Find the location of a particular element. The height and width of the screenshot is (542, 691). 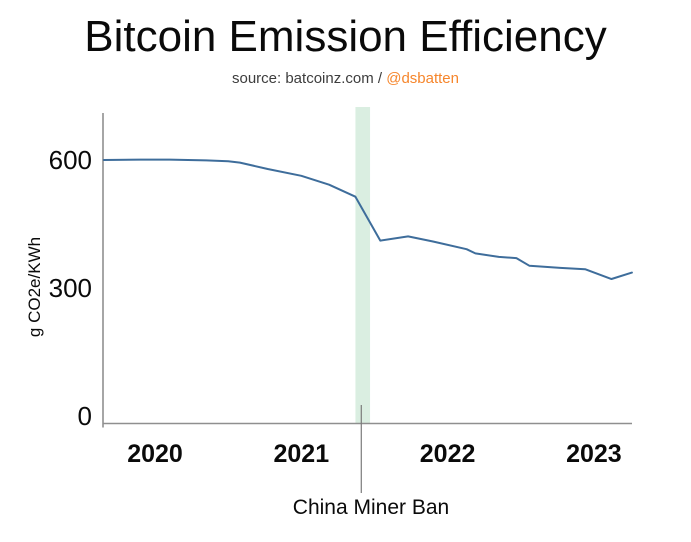

china-ban-band is located at coordinates (363, 265).